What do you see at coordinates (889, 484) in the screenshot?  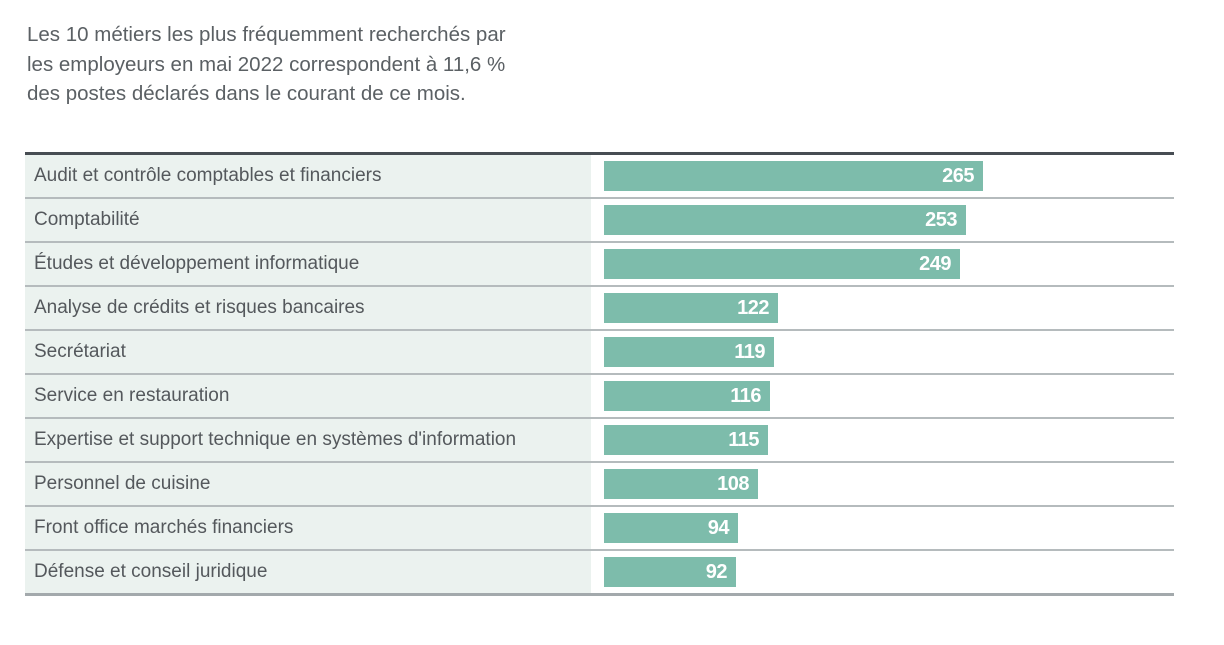 I see `bar-area: 108` at bounding box center [889, 484].